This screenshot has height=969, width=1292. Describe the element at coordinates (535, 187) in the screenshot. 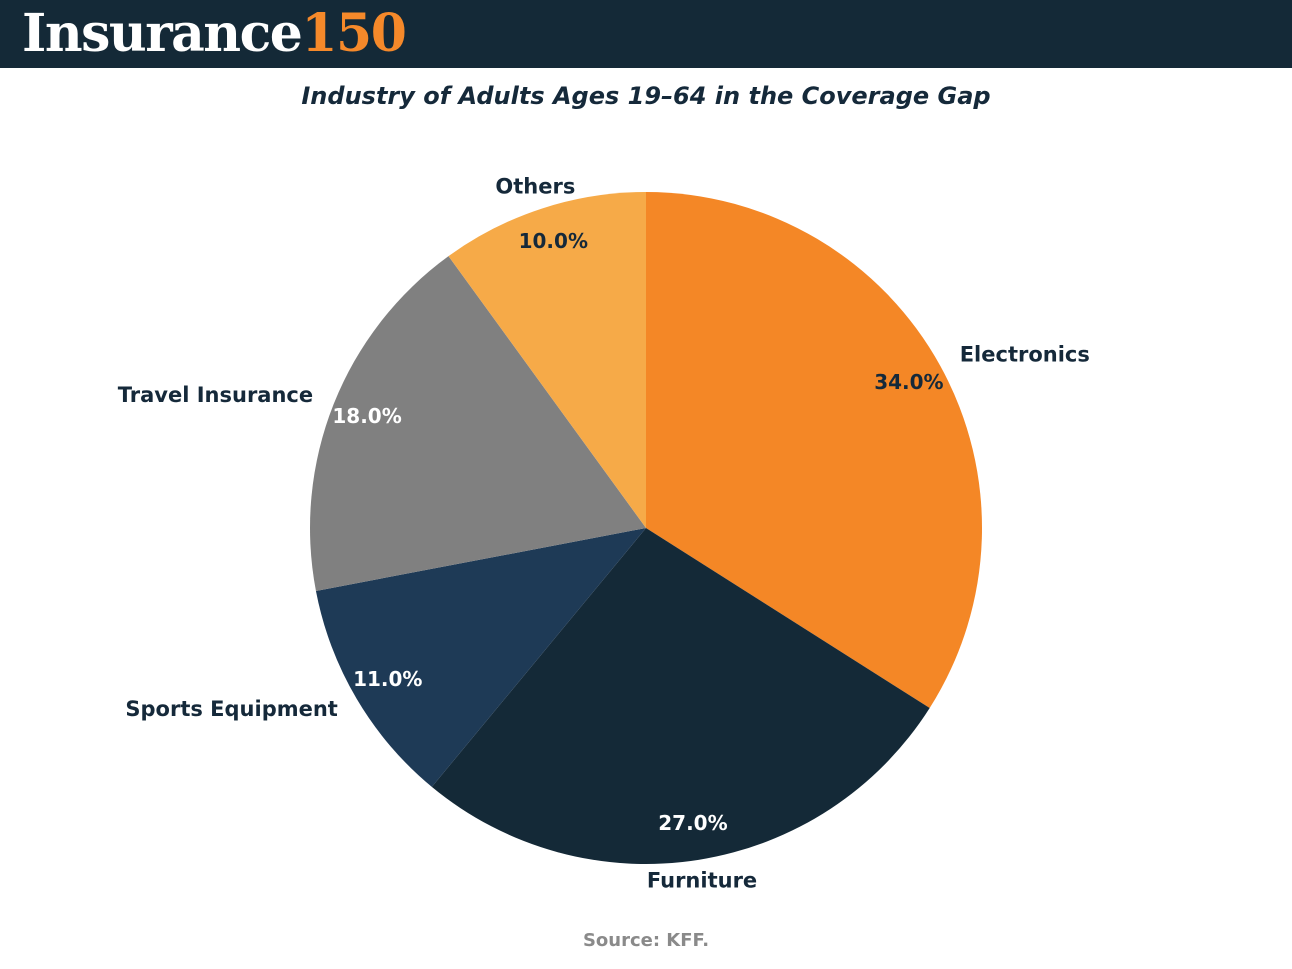

I see `category-label-others: Others` at that location.